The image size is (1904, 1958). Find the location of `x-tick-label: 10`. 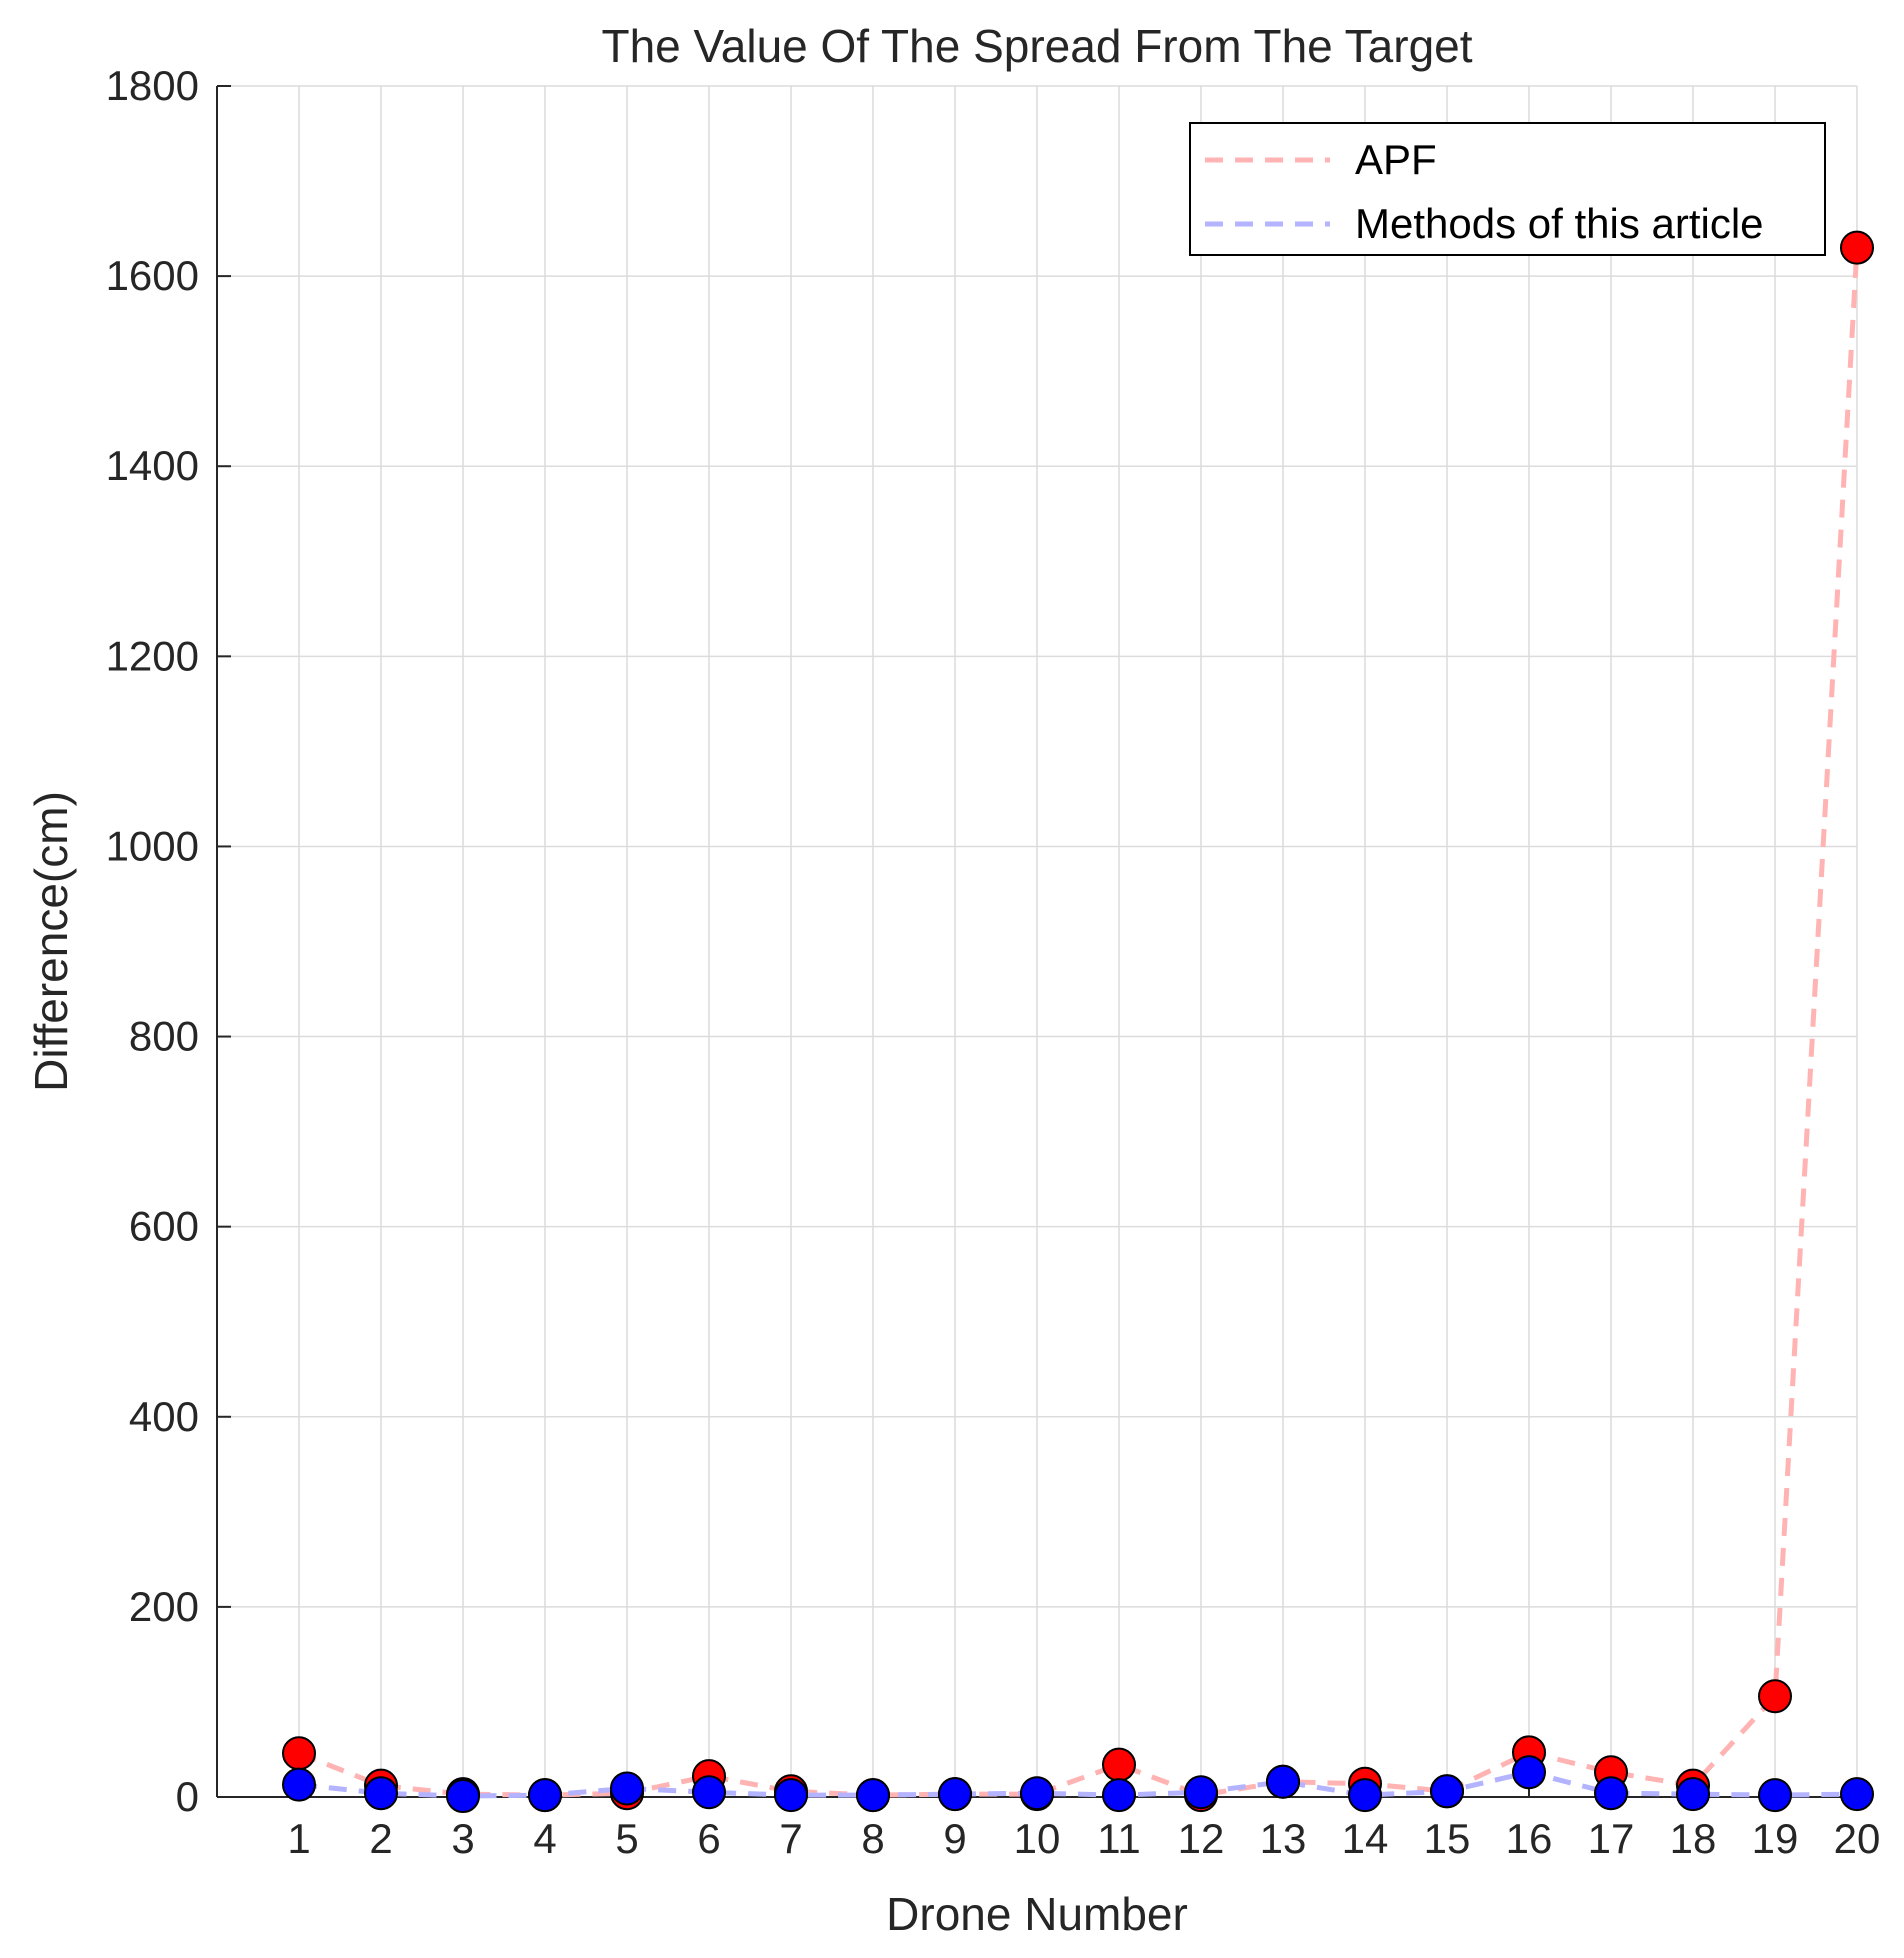

x-tick-label: 10 is located at coordinates (1037, 1838).